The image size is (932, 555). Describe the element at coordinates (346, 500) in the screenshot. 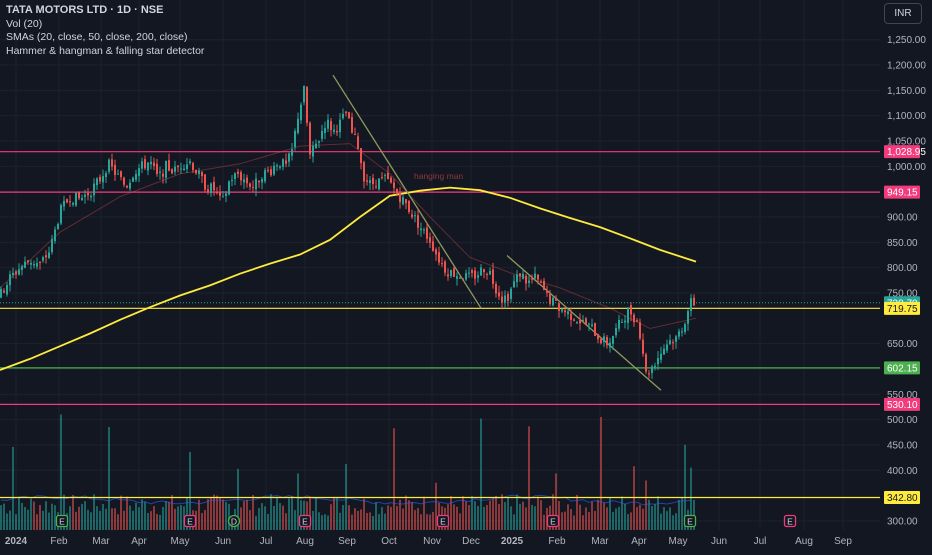

I see `volume-ma-line` at that location.